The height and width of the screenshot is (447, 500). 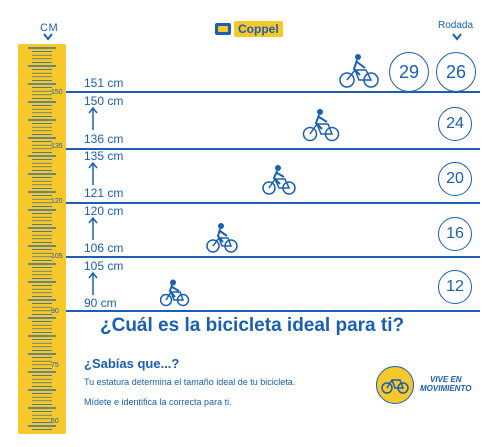 I want to click on info-title: ¿Sabías que...?, so click(x=132, y=363).